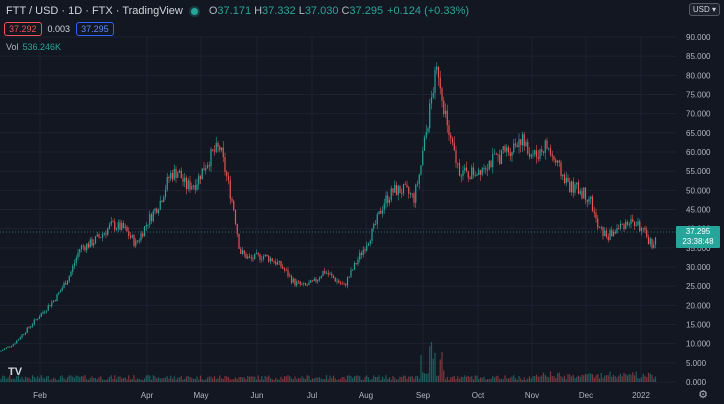  I want to click on x-tick-label: Jun, so click(257, 395).